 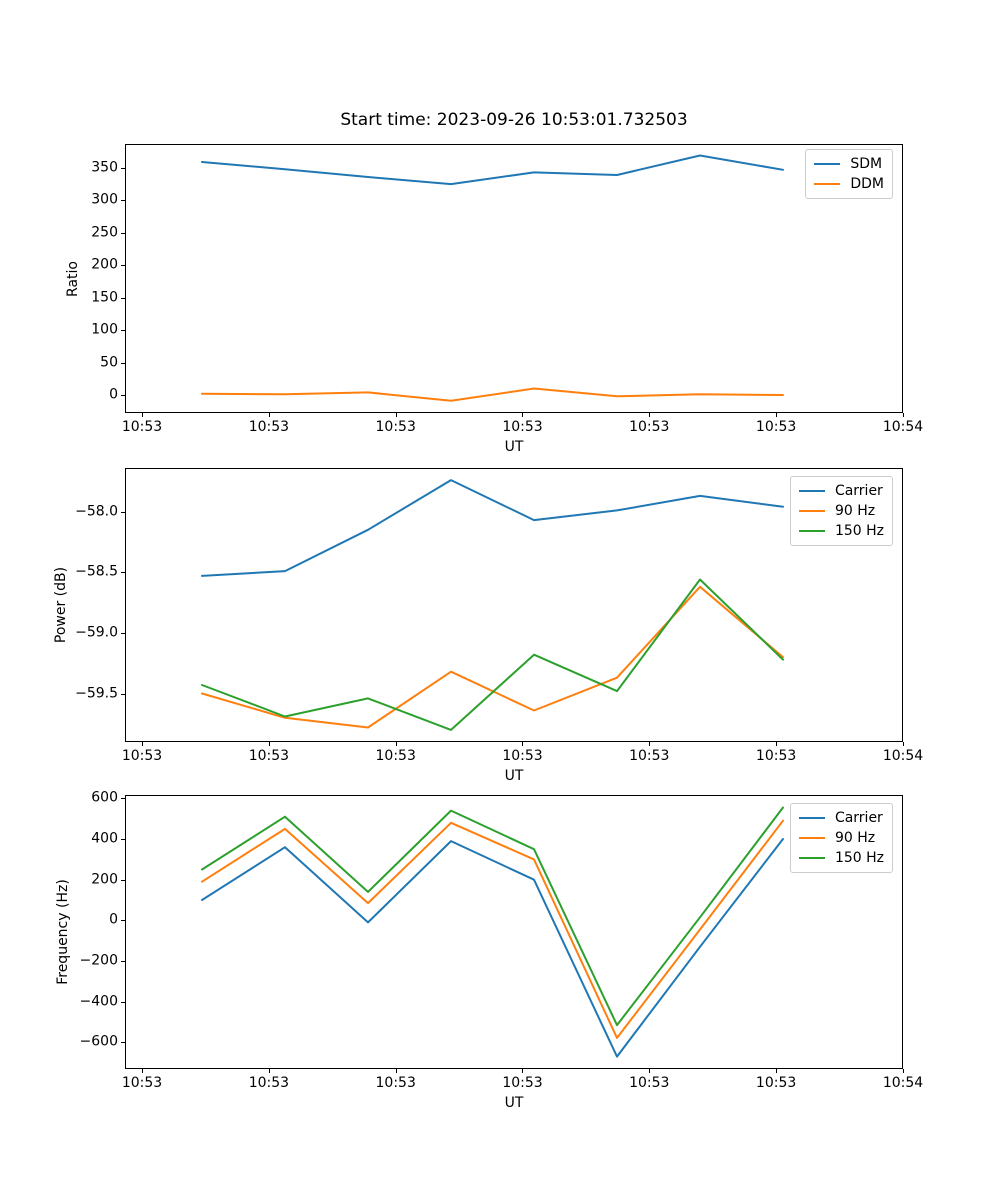 I want to click on y-tick-label: 350, so click(x=104, y=167).